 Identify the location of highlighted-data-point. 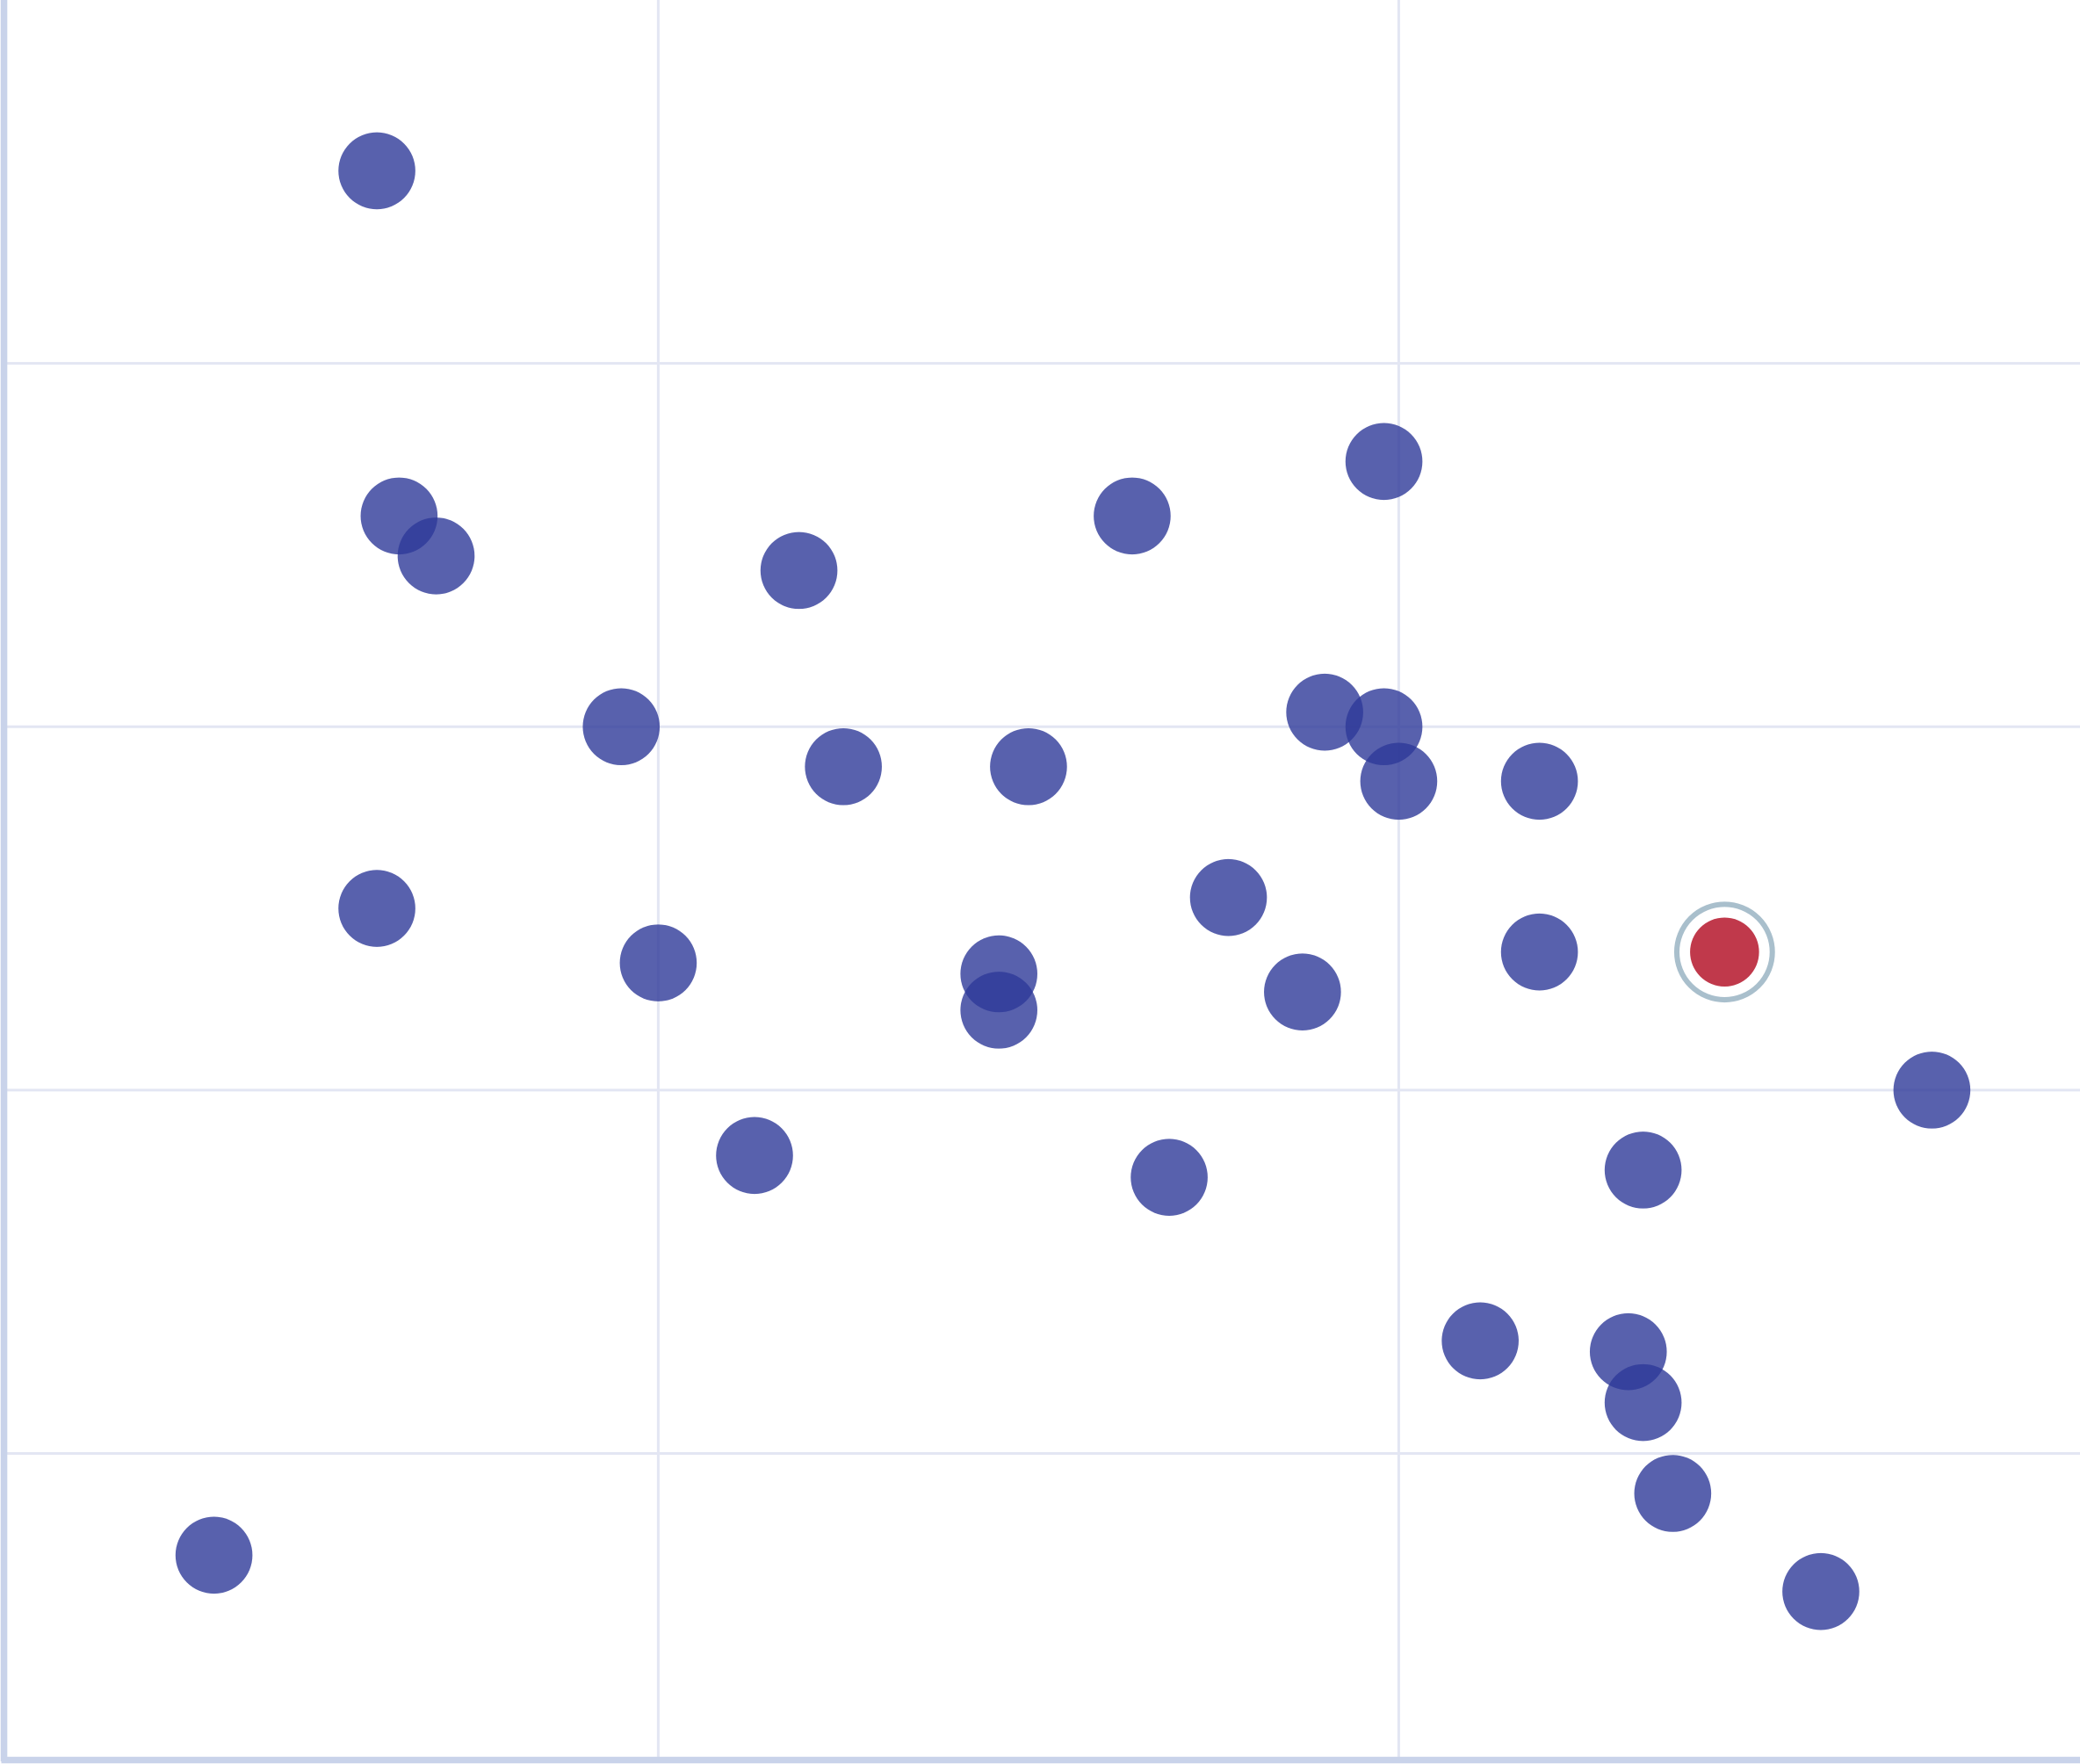
(1724, 952).